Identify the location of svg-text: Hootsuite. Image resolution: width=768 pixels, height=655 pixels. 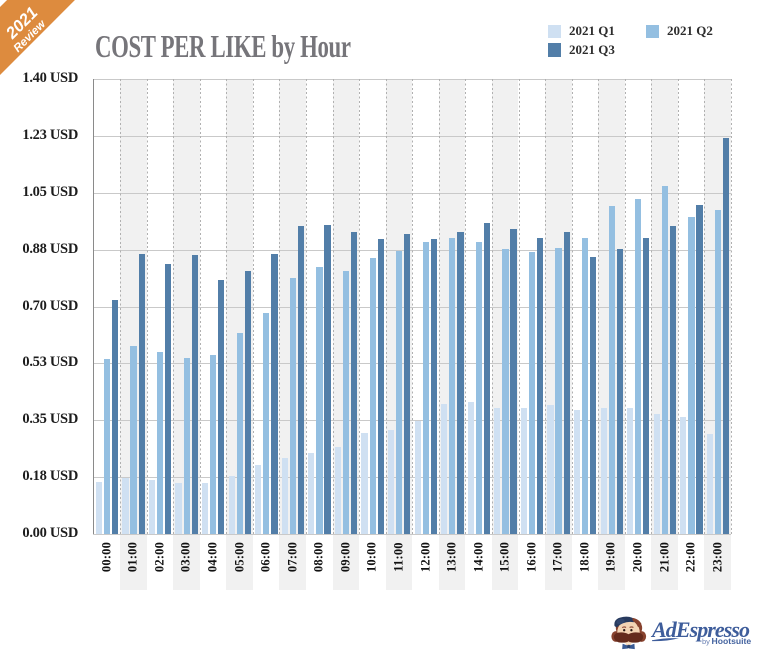
(732, 641).